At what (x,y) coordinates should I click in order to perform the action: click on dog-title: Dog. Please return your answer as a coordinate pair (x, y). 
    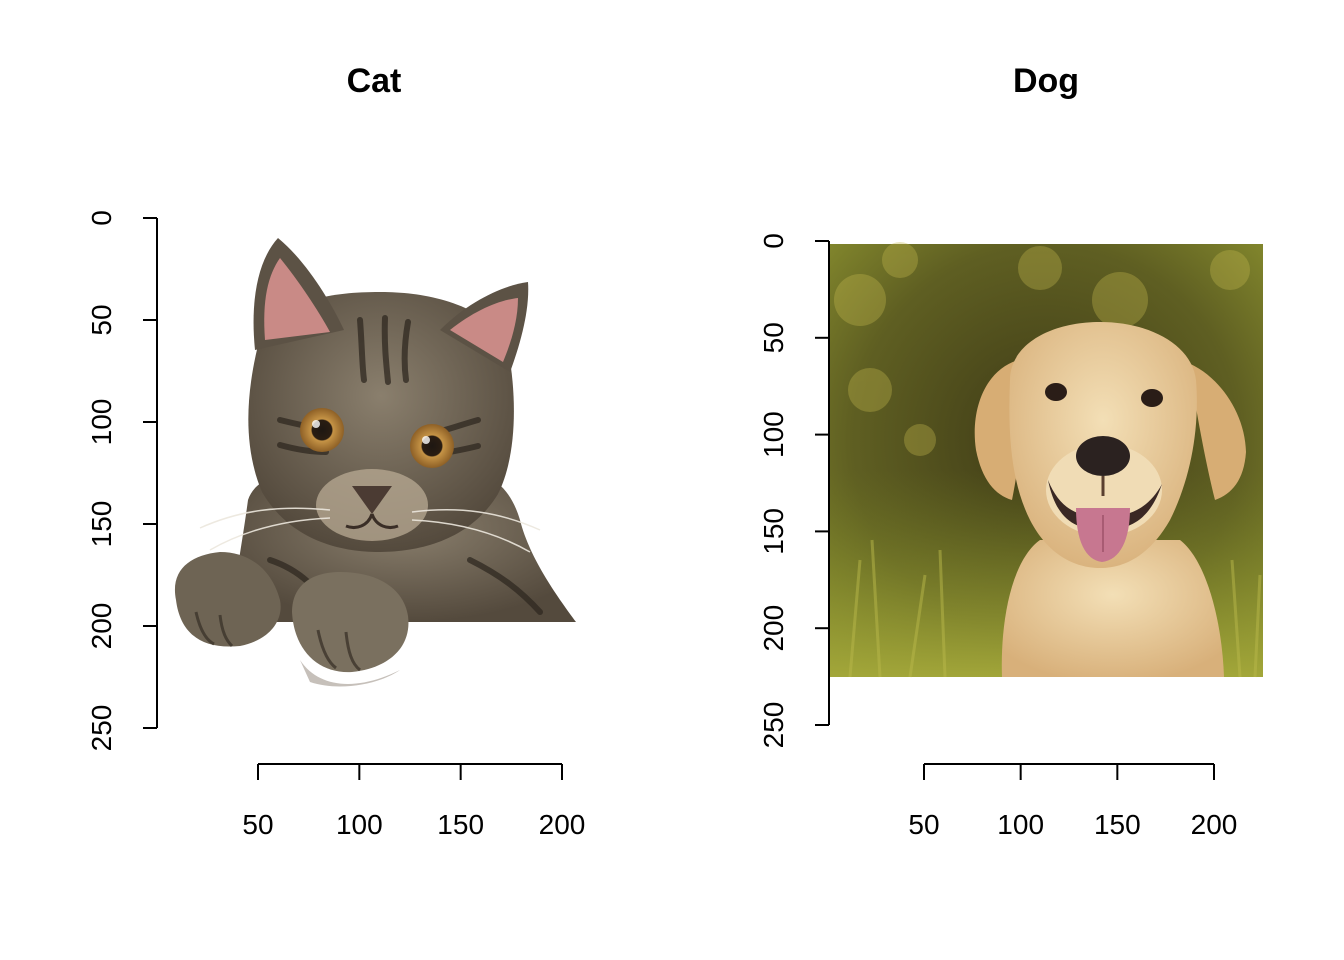
    Looking at the image, I should click on (1046, 81).